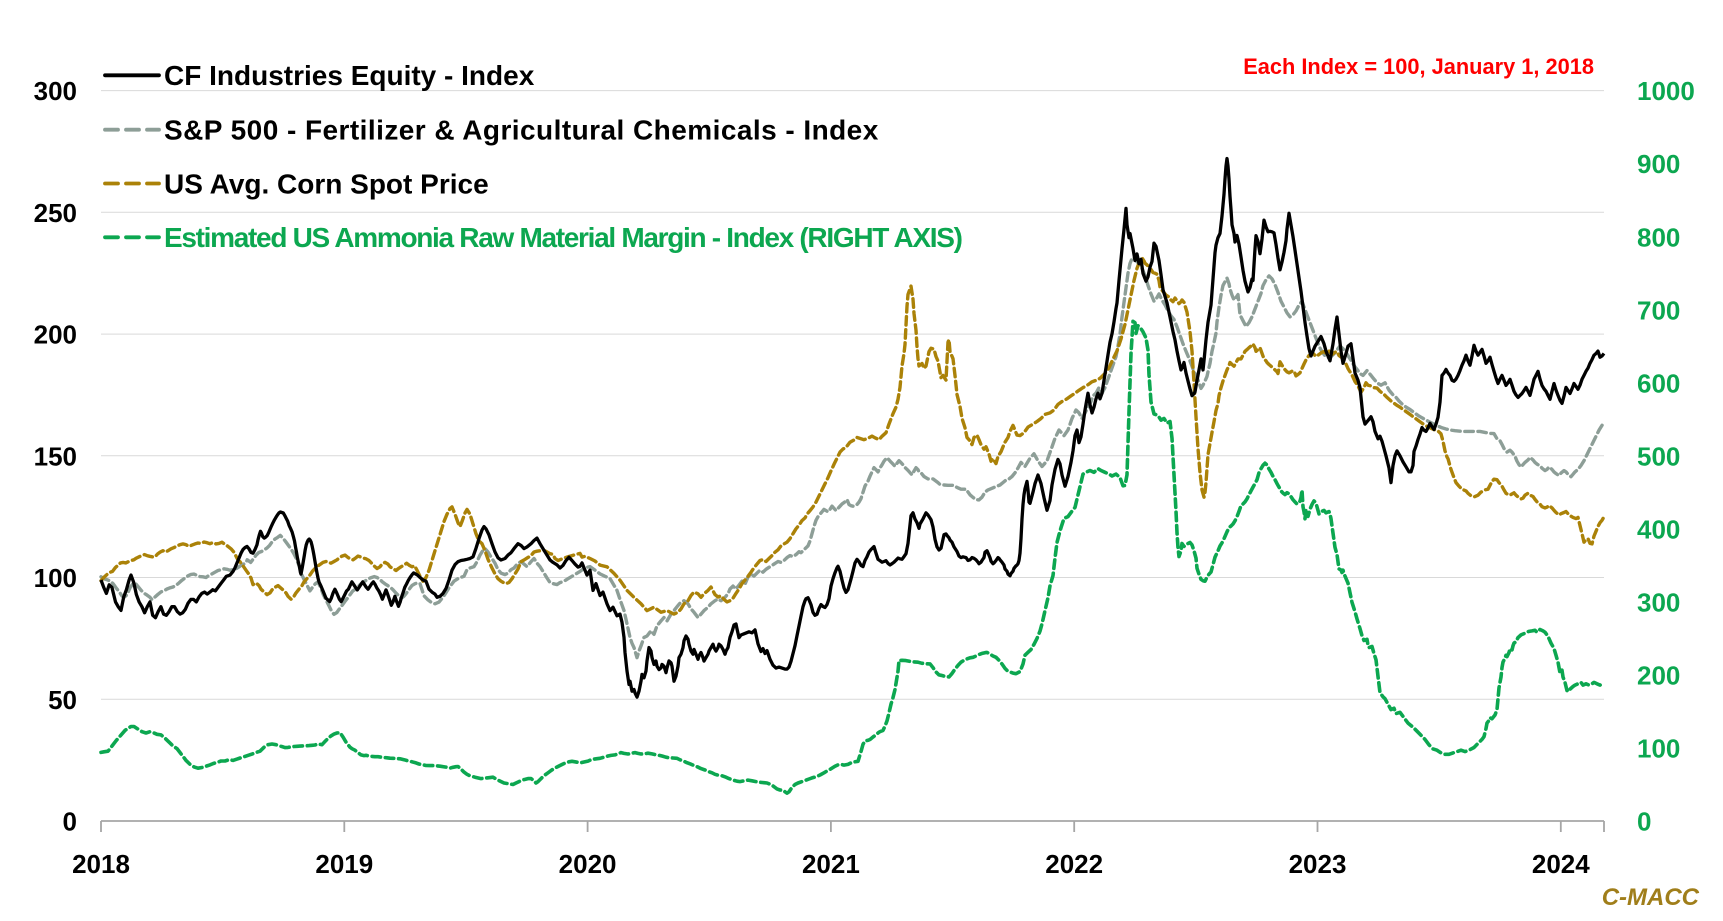 This screenshot has width=1723, height=921. What do you see at coordinates (326, 183) in the screenshot?
I see `svg-text: US Avg. Corn Spot Price` at bounding box center [326, 183].